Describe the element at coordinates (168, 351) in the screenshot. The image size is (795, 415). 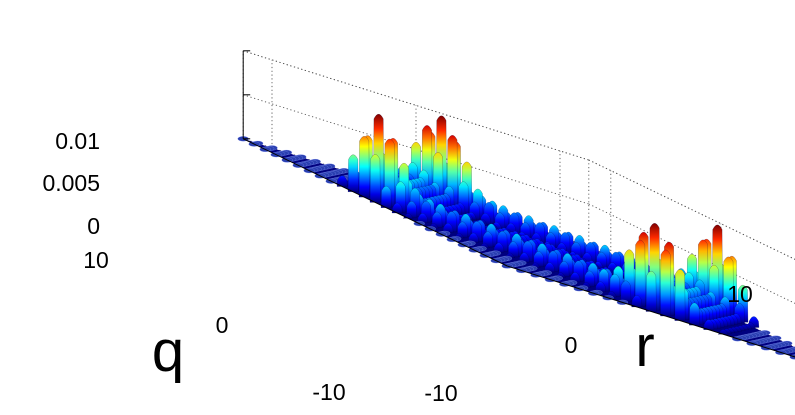
I see `y-axis-label: q` at that location.